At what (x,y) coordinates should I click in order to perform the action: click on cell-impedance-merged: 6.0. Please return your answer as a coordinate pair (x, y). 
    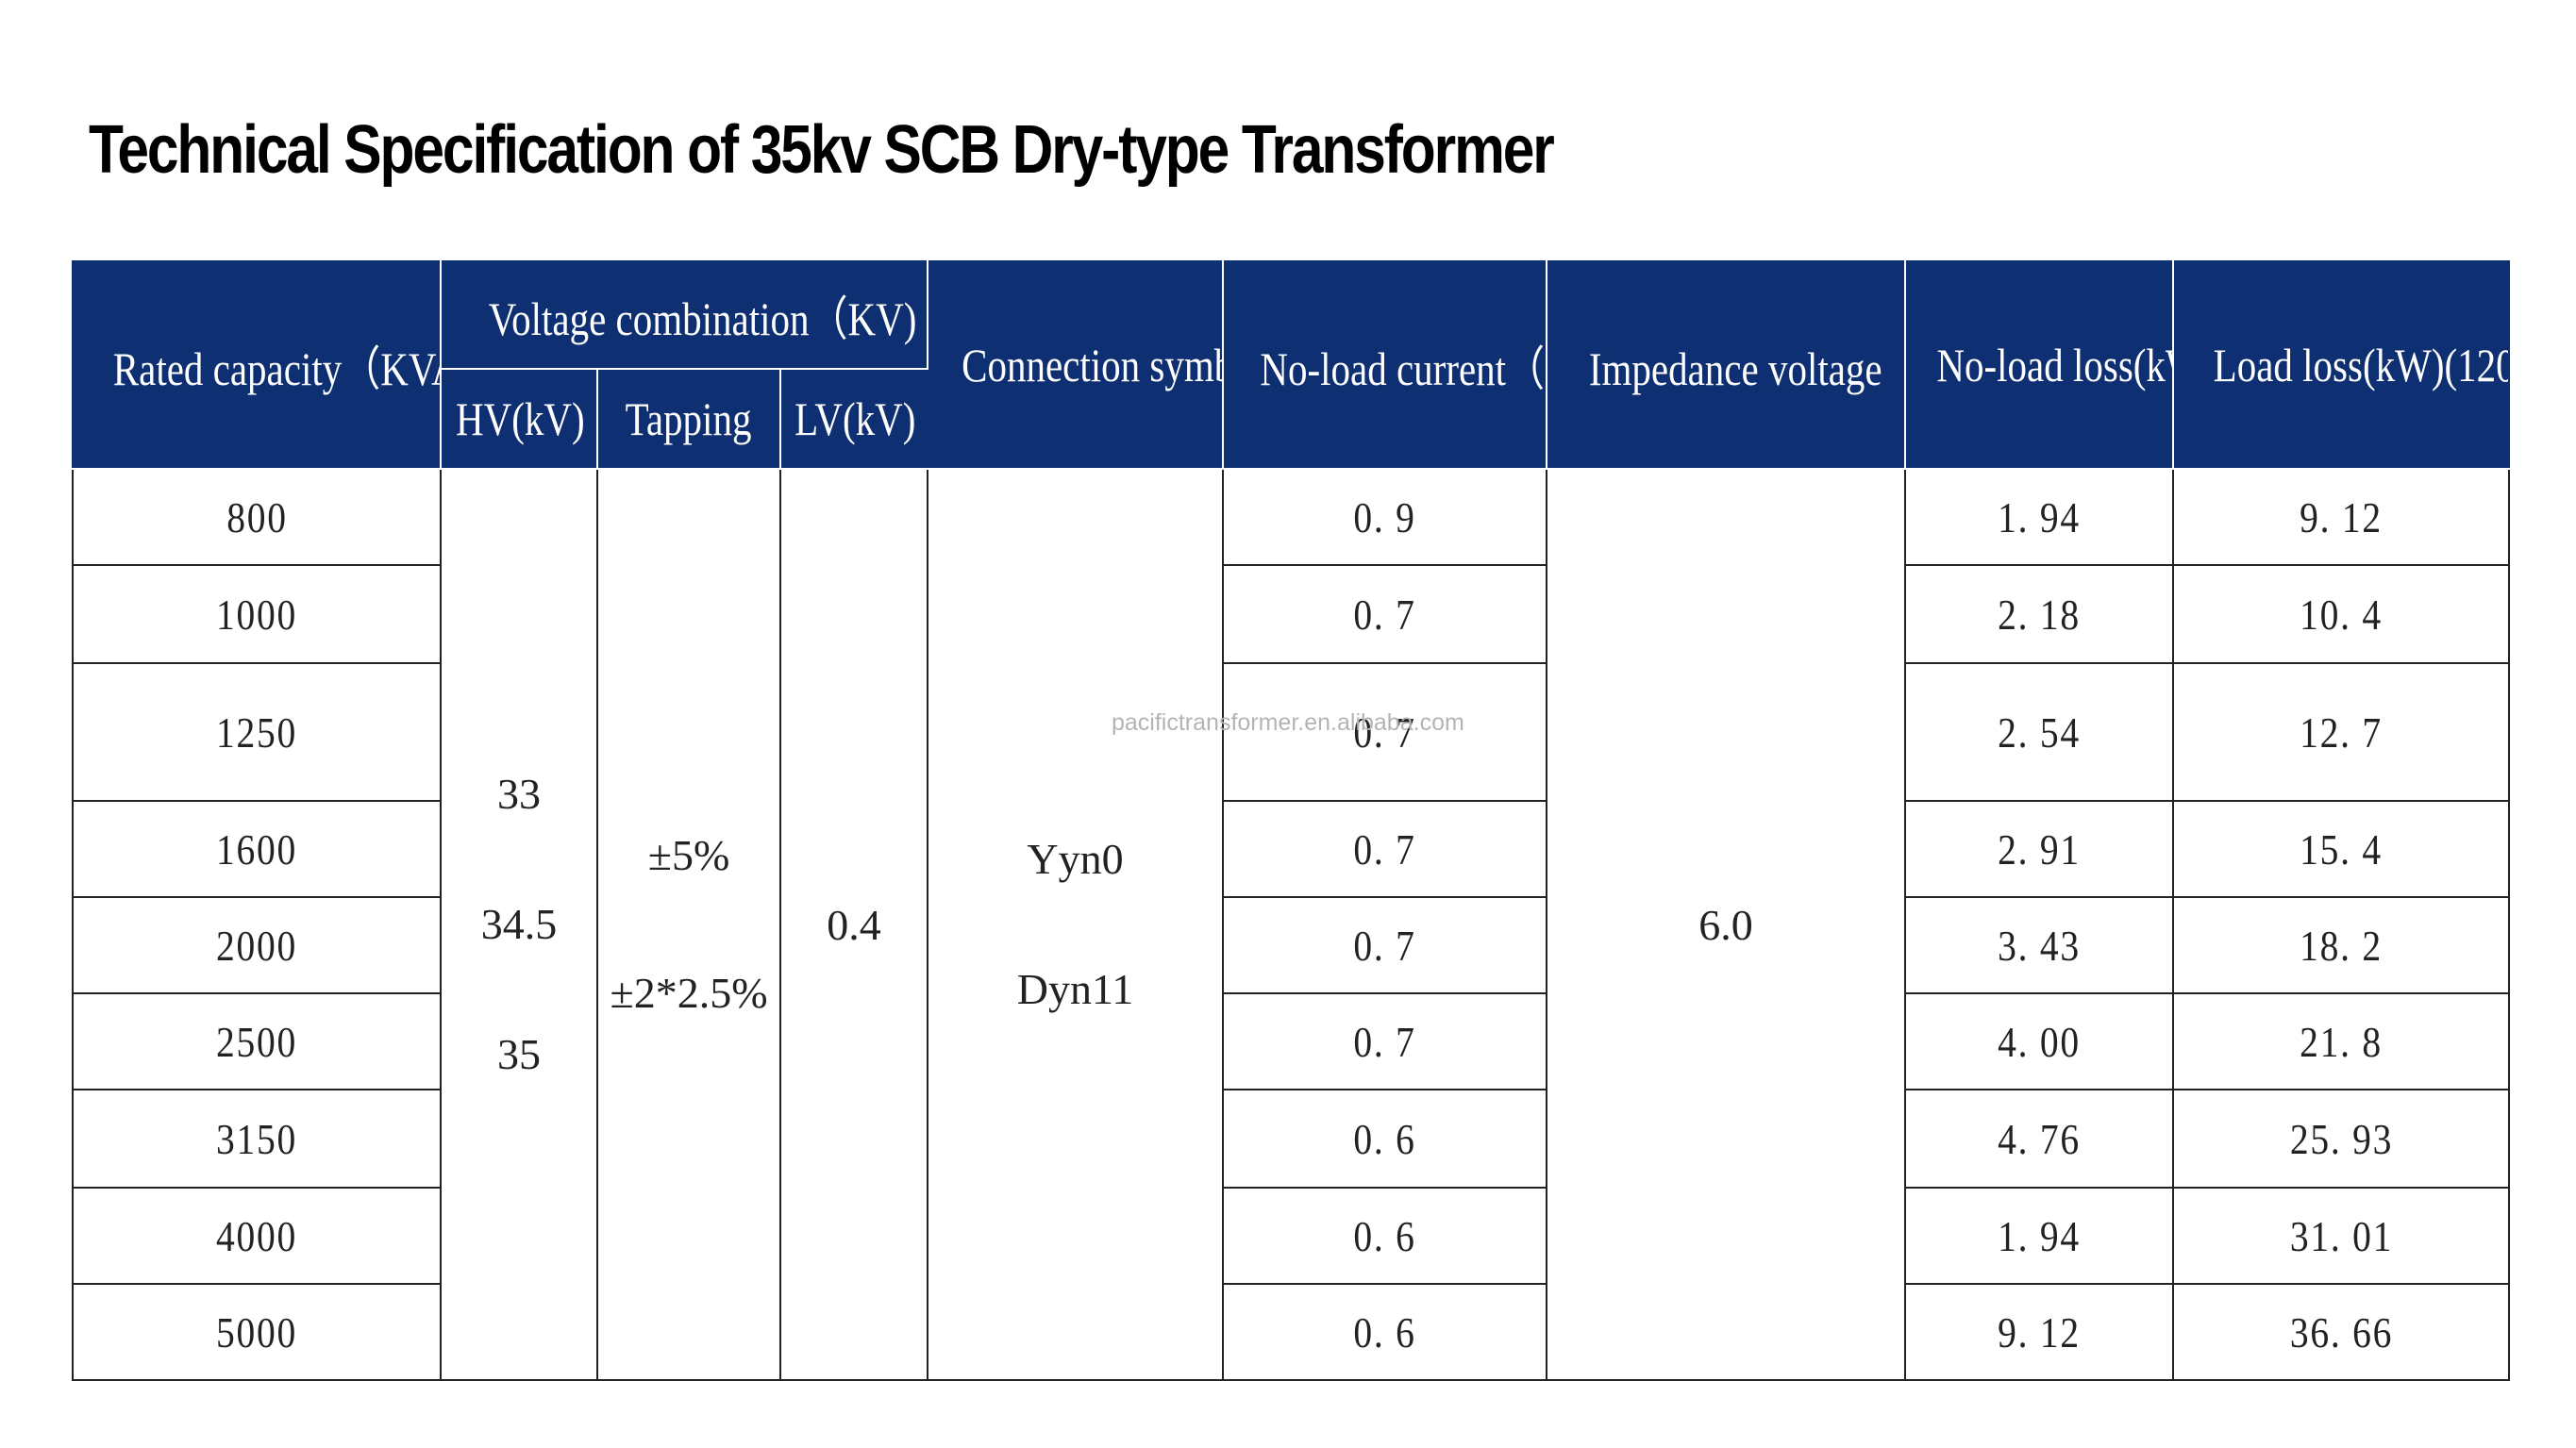
    Looking at the image, I should click on (1726, 924).